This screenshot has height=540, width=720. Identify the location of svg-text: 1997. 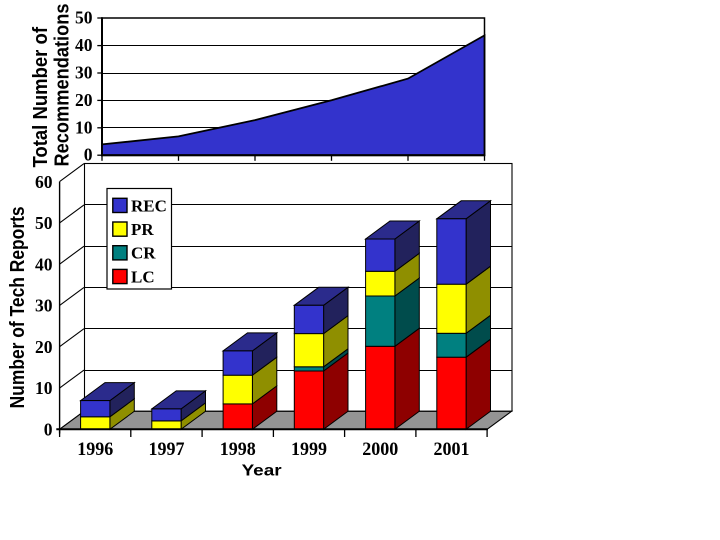
(167, 450).